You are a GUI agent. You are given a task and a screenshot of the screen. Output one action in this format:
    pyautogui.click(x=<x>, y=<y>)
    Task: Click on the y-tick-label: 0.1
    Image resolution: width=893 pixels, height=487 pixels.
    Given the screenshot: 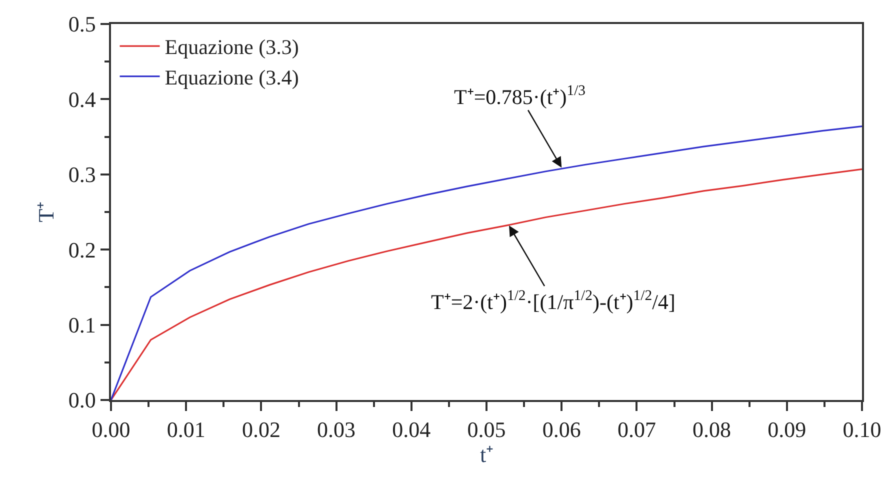 What is the action you would take?
    pyautogui.click(x=82, y=325)
    